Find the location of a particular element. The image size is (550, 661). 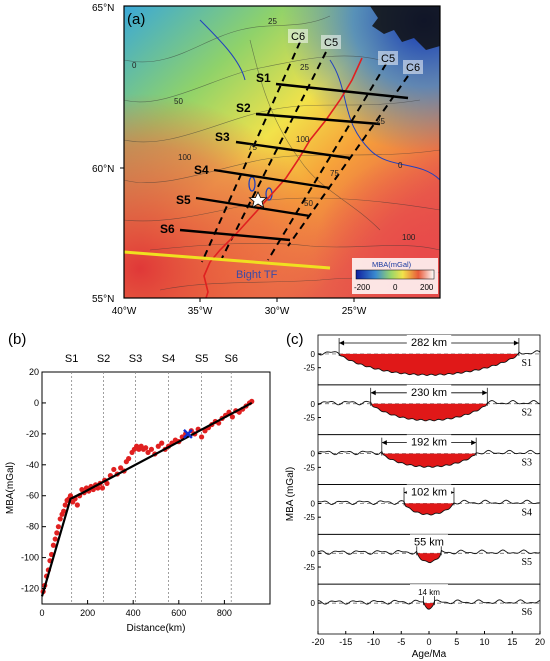

c-x-tick-label: 15 is located at coordinates (512, 642).